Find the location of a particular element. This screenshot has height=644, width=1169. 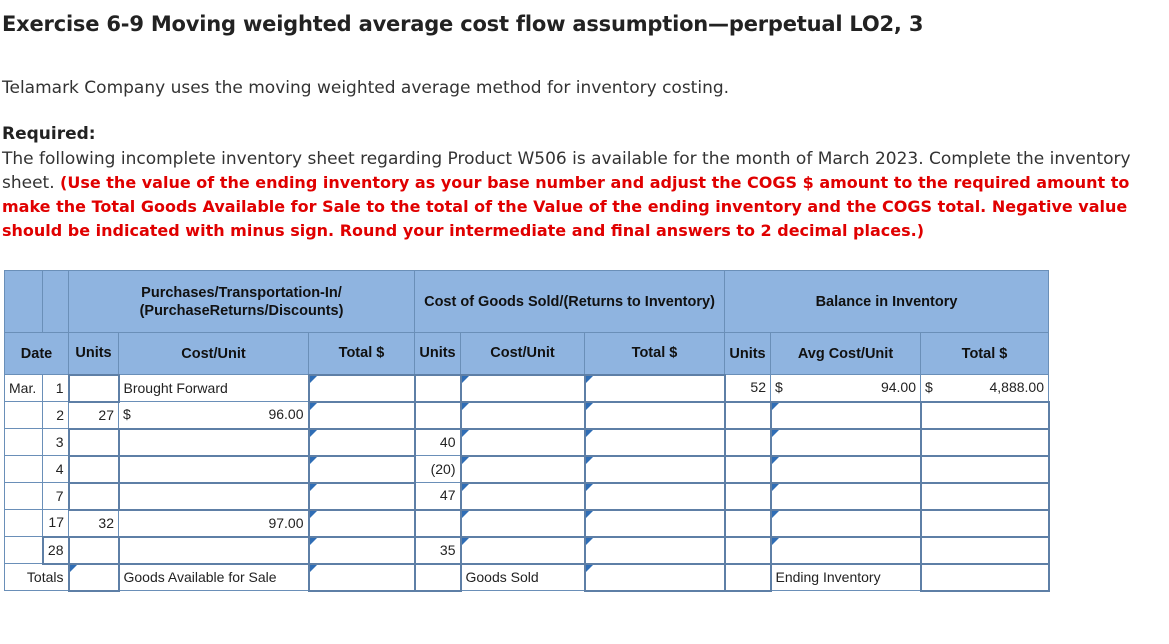

balance-avg-value: $94.00 is located at coordinates (845, 388).